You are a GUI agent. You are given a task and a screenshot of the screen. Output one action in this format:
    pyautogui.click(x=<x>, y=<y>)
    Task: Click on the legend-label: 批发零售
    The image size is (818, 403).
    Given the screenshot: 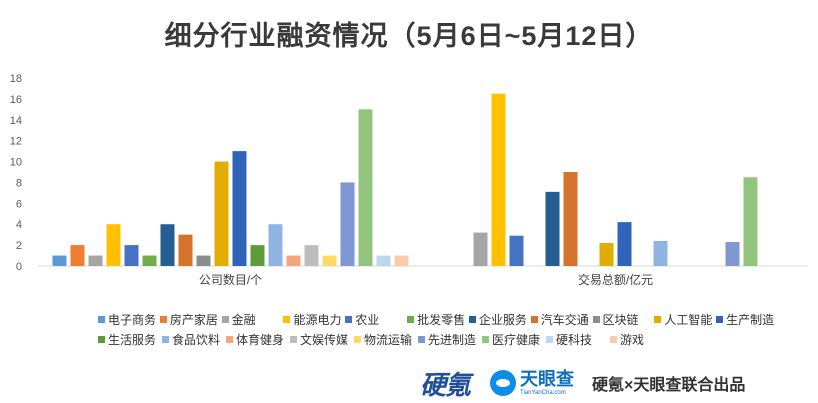 What is the action you would take?
    pyautogui.click(x=441, y=319)
    